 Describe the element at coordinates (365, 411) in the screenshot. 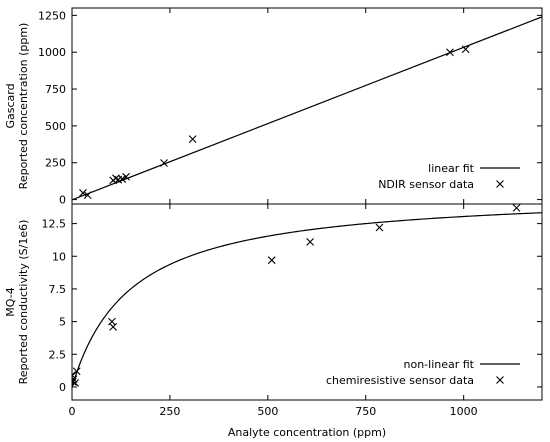

I see `x-tick-label: 750` at that location.